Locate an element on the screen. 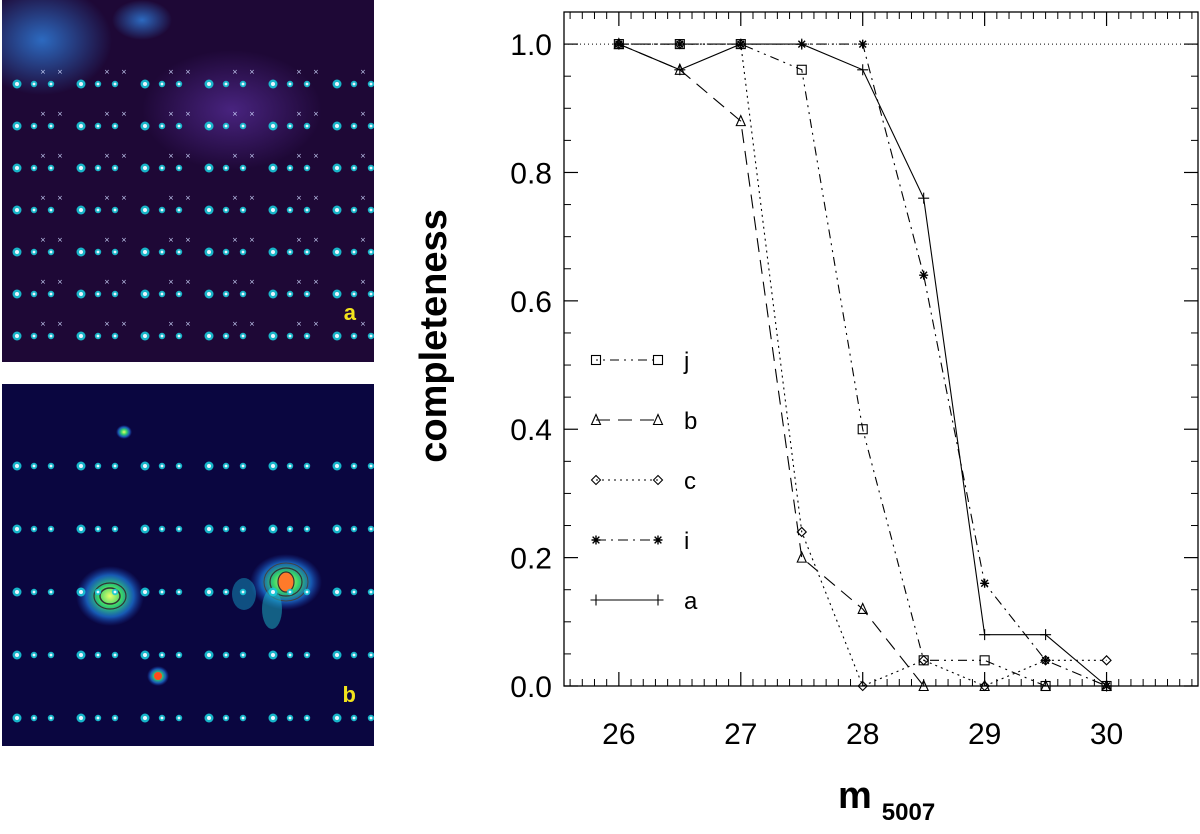 This screenshot has width=1200, height=834. data-point-c is located at coordinates (1106, 660).